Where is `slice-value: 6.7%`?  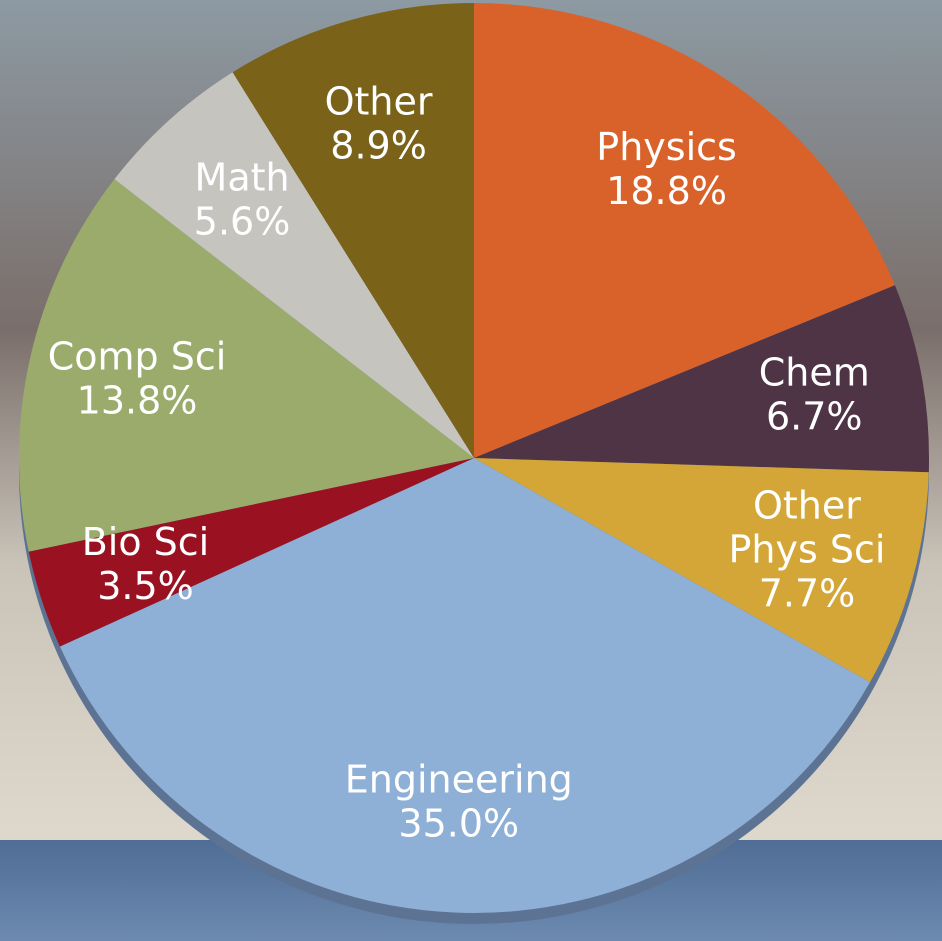
slice-value: 6.7% is located at coordinates (814, 416).